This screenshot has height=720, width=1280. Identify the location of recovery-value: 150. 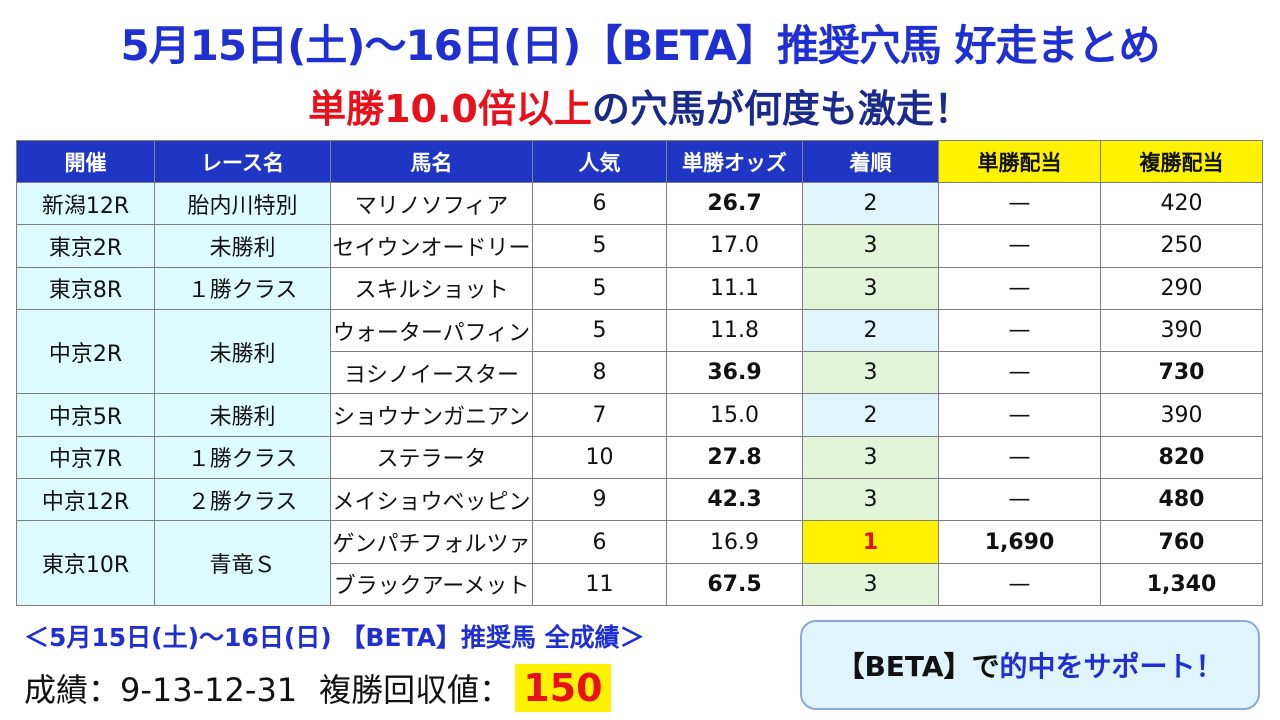
(563, 688).